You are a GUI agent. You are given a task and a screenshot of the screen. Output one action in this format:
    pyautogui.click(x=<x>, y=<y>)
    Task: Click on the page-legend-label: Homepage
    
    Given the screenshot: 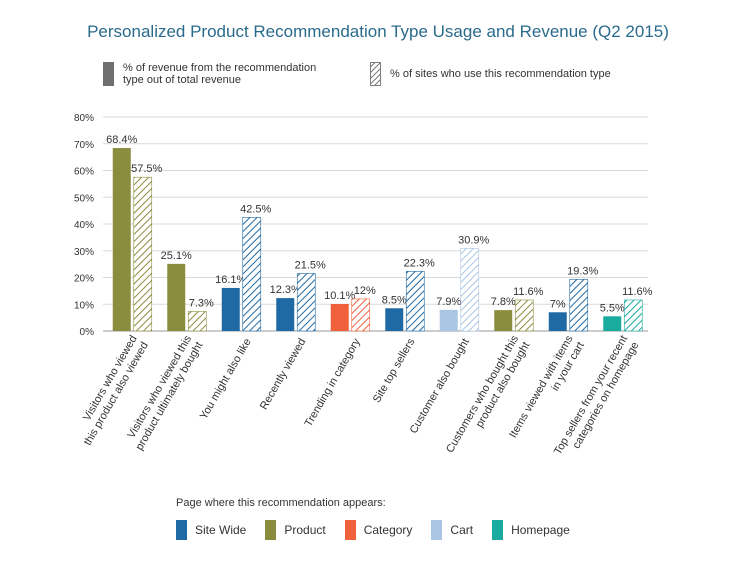 What is the action you would take?
    pyautogui.click(x=540, y=530)
    